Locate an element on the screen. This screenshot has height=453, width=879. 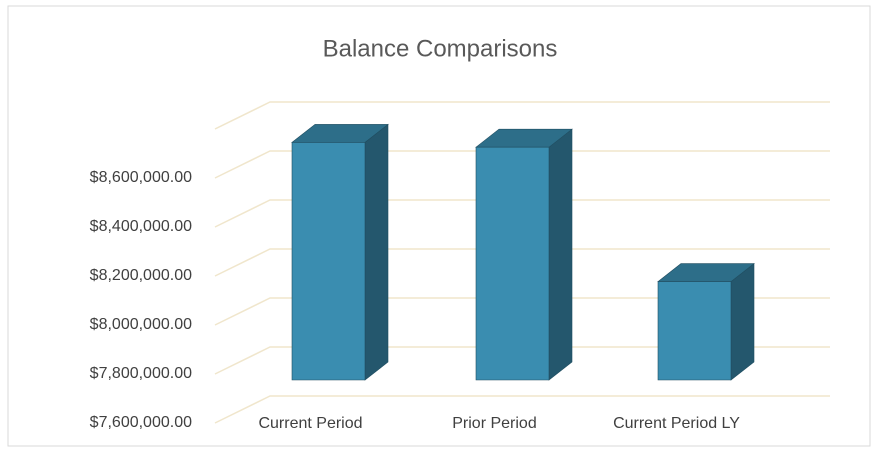
y-tick-label: $8,400,000.00 is located at coordinates (141, 226).